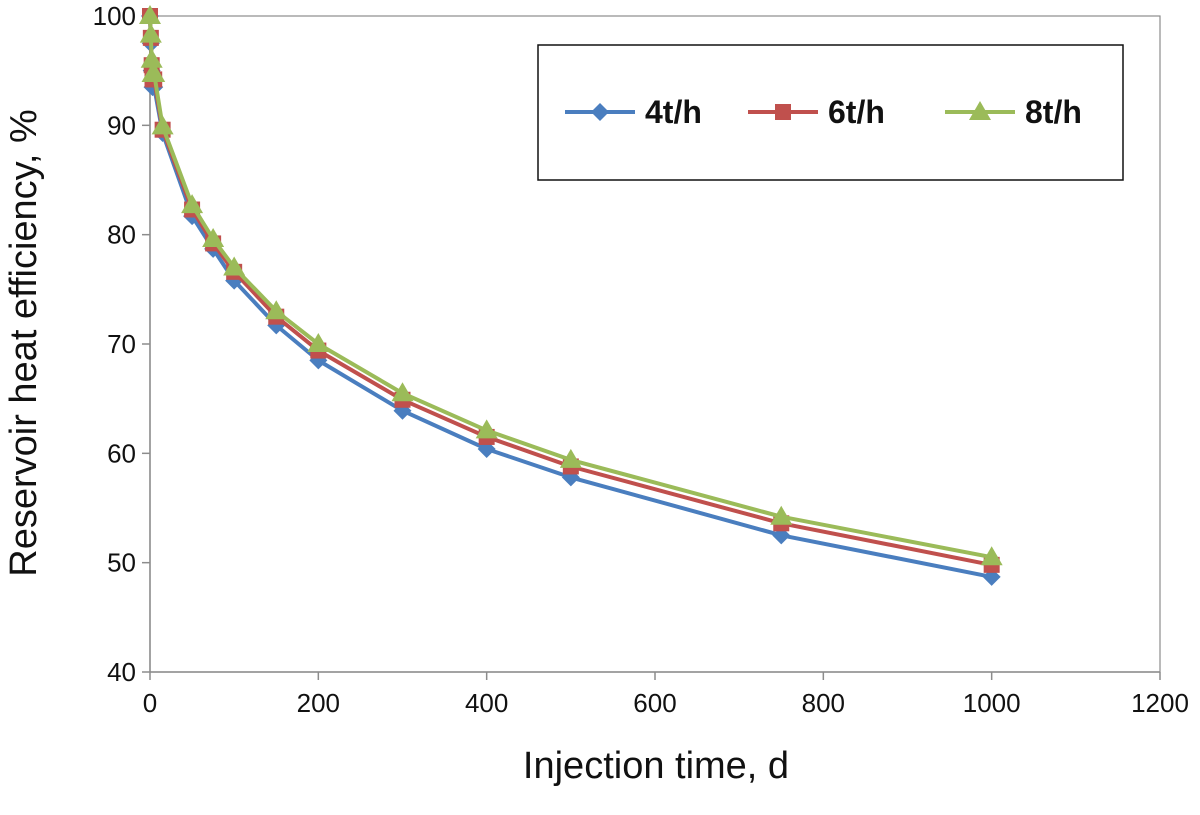 Image resolution: width=1200 pixels, height=815 pixels. What do you see at coordinates (121, 453) in the screenshot?
I see `y-tick-label: 60` at bounding box center [121, 453].